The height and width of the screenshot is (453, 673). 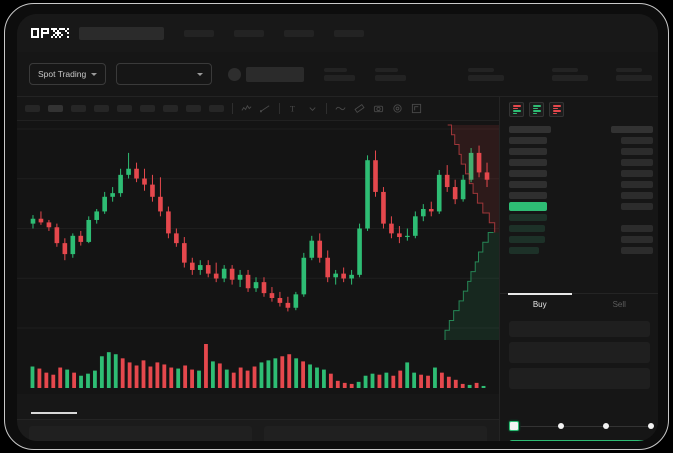 What do you see at coordinates (556, 109) in the screenshot?
I see `order-book-mode-asks-only-icon` at bounding box center [556, 109].